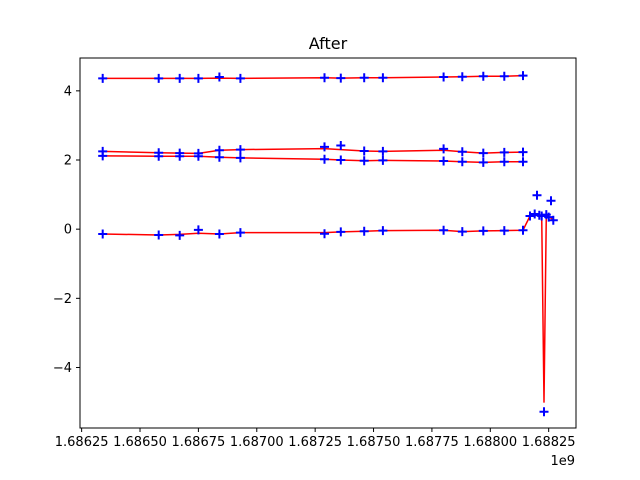 Image resolution: width=640 pixels, height=480 pixels. What do you see at coordinates (490, 442) in the screenshot?
I see `x-tick-label: 1.68800` at bounding box center [490, 442].